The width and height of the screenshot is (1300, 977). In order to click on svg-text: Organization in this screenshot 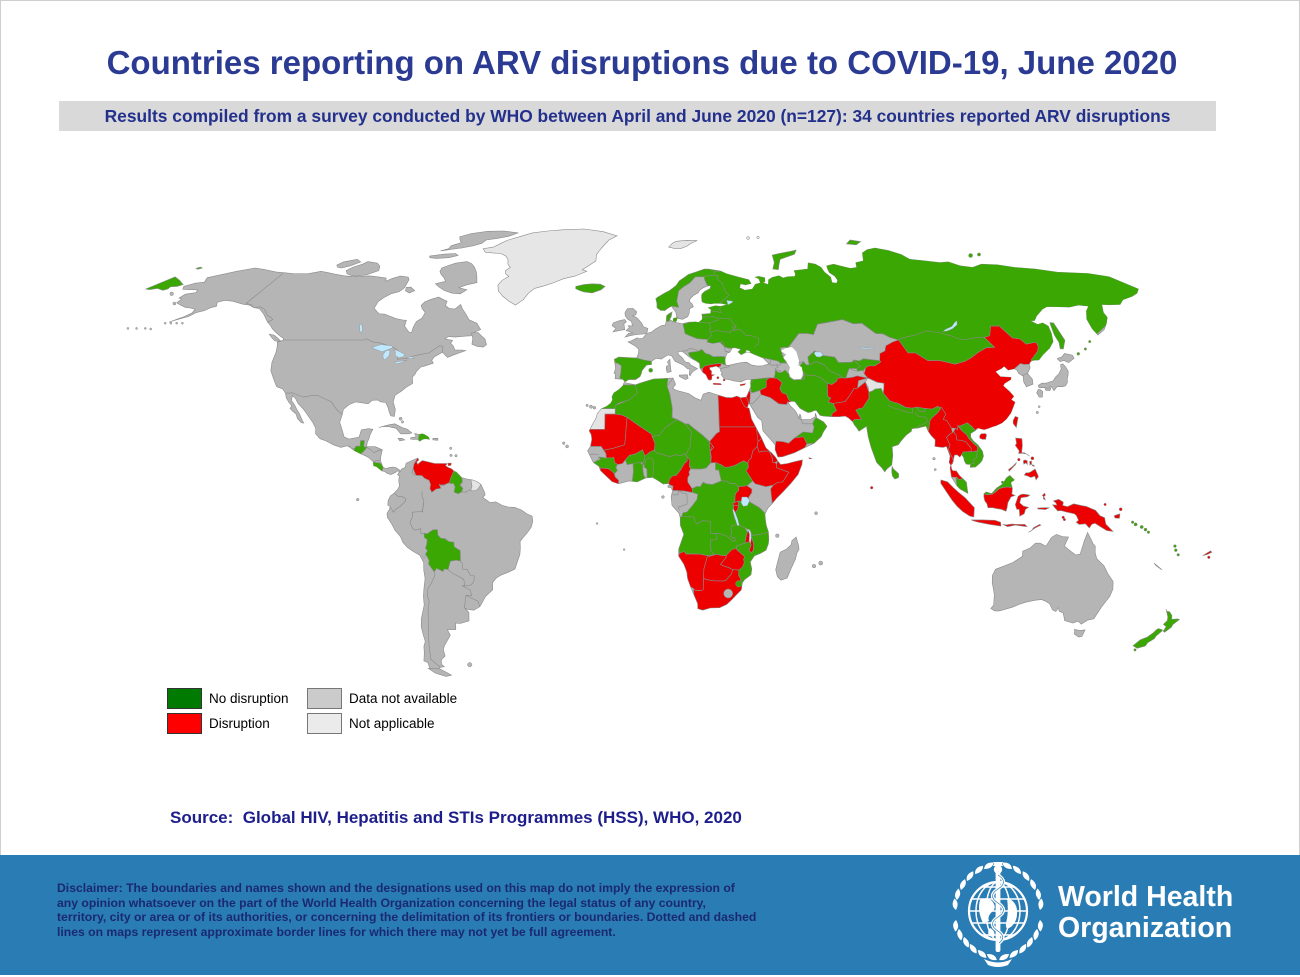, I will do `click(1145, 928)`.